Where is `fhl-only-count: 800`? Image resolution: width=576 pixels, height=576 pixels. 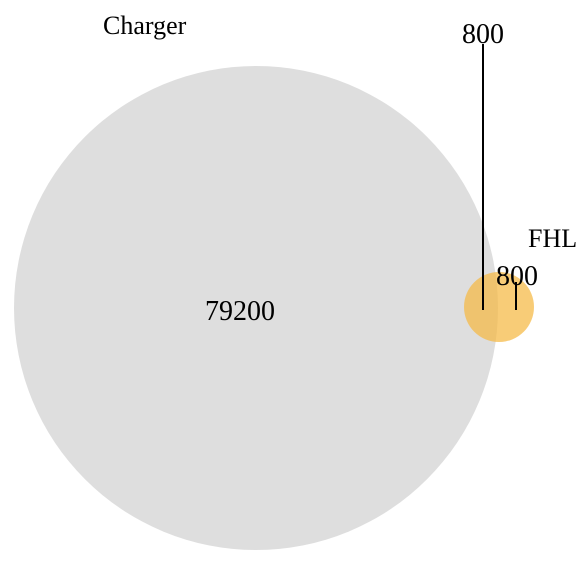
fhl-only-count: 800 is located at coordinates (517, 276).